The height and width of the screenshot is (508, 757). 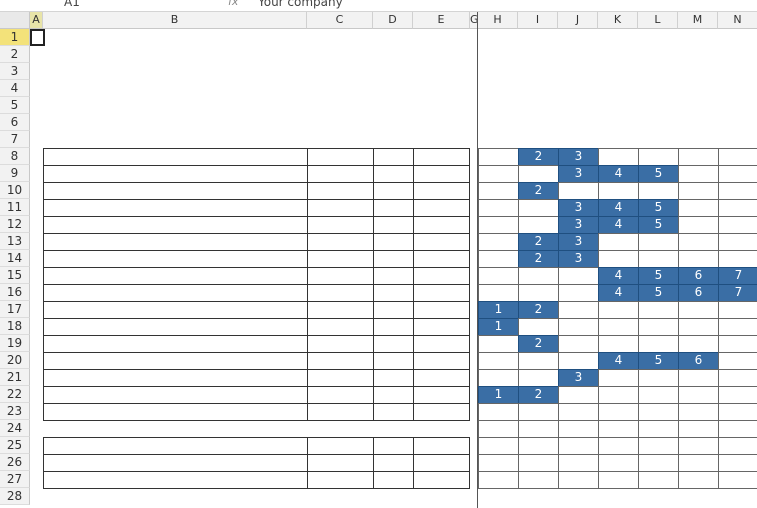 I want to click on column-header: J, so click(x=578, y=20).